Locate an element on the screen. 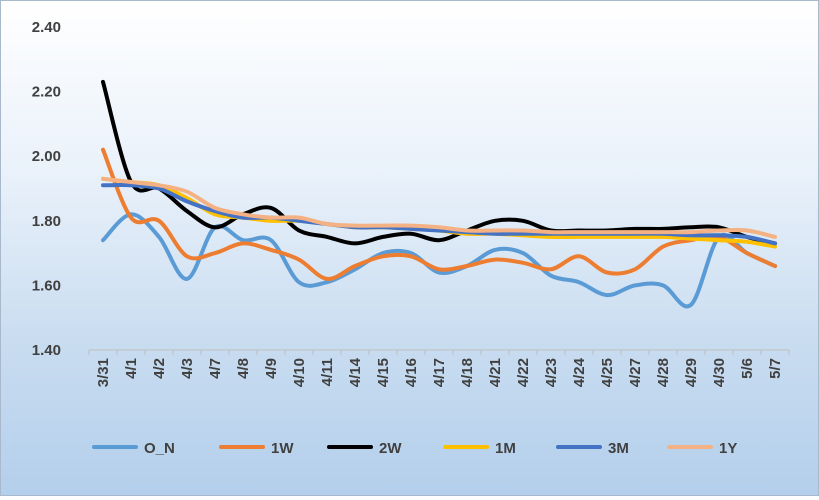  x-tick-label: 4/30 is located at coordinates (719, 372).